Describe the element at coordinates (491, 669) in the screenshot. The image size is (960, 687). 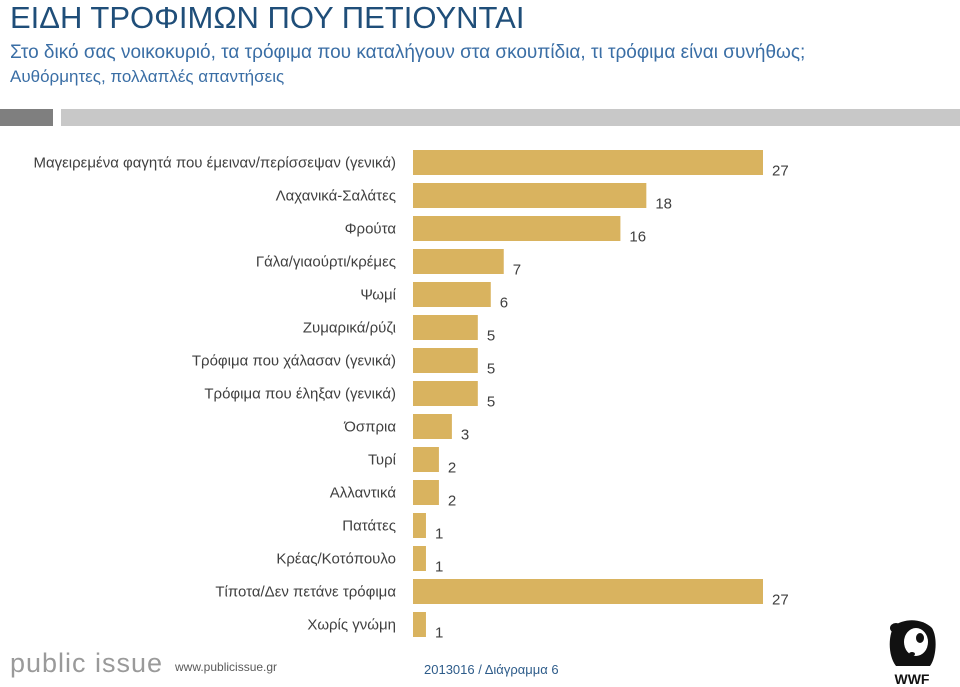
I see `chart-reference: 2013016 / Διάγραμμα 6` at that location.